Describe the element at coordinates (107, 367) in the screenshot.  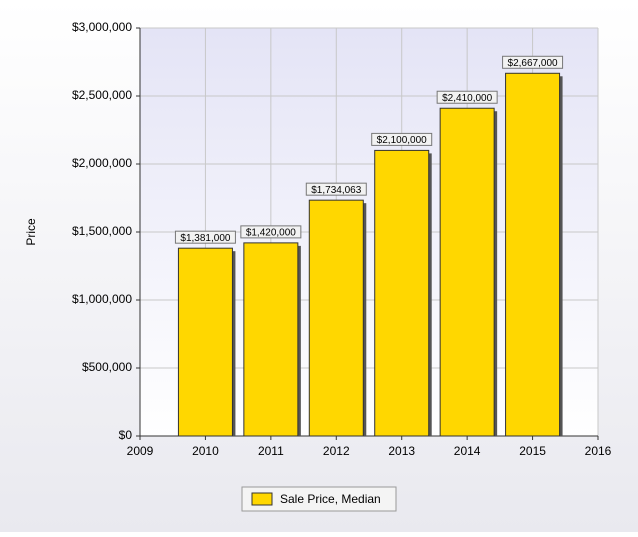
I see `y-tick-label: $500,000` at that location.